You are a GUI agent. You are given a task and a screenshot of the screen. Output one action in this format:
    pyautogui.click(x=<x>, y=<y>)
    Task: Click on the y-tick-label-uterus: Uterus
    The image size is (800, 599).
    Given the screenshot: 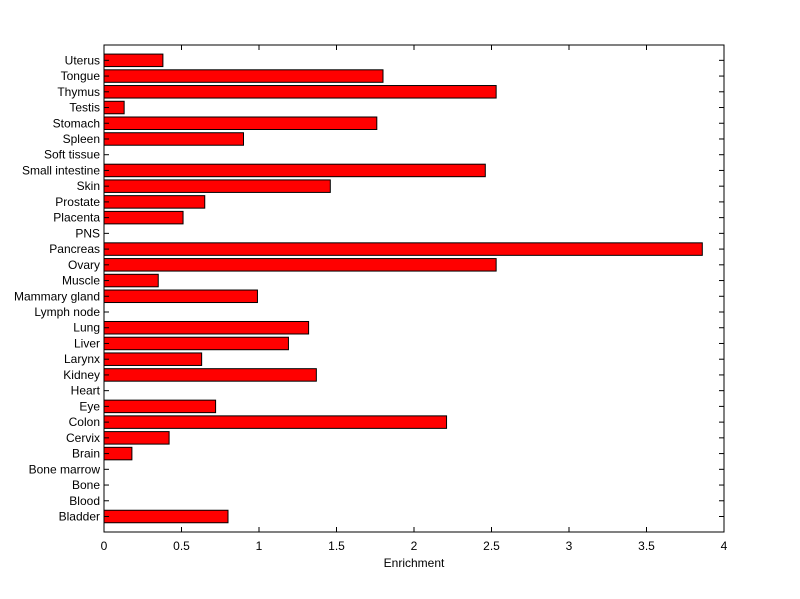 What is the action you would take?
    pyautogui.click(x=82, y=60)
    